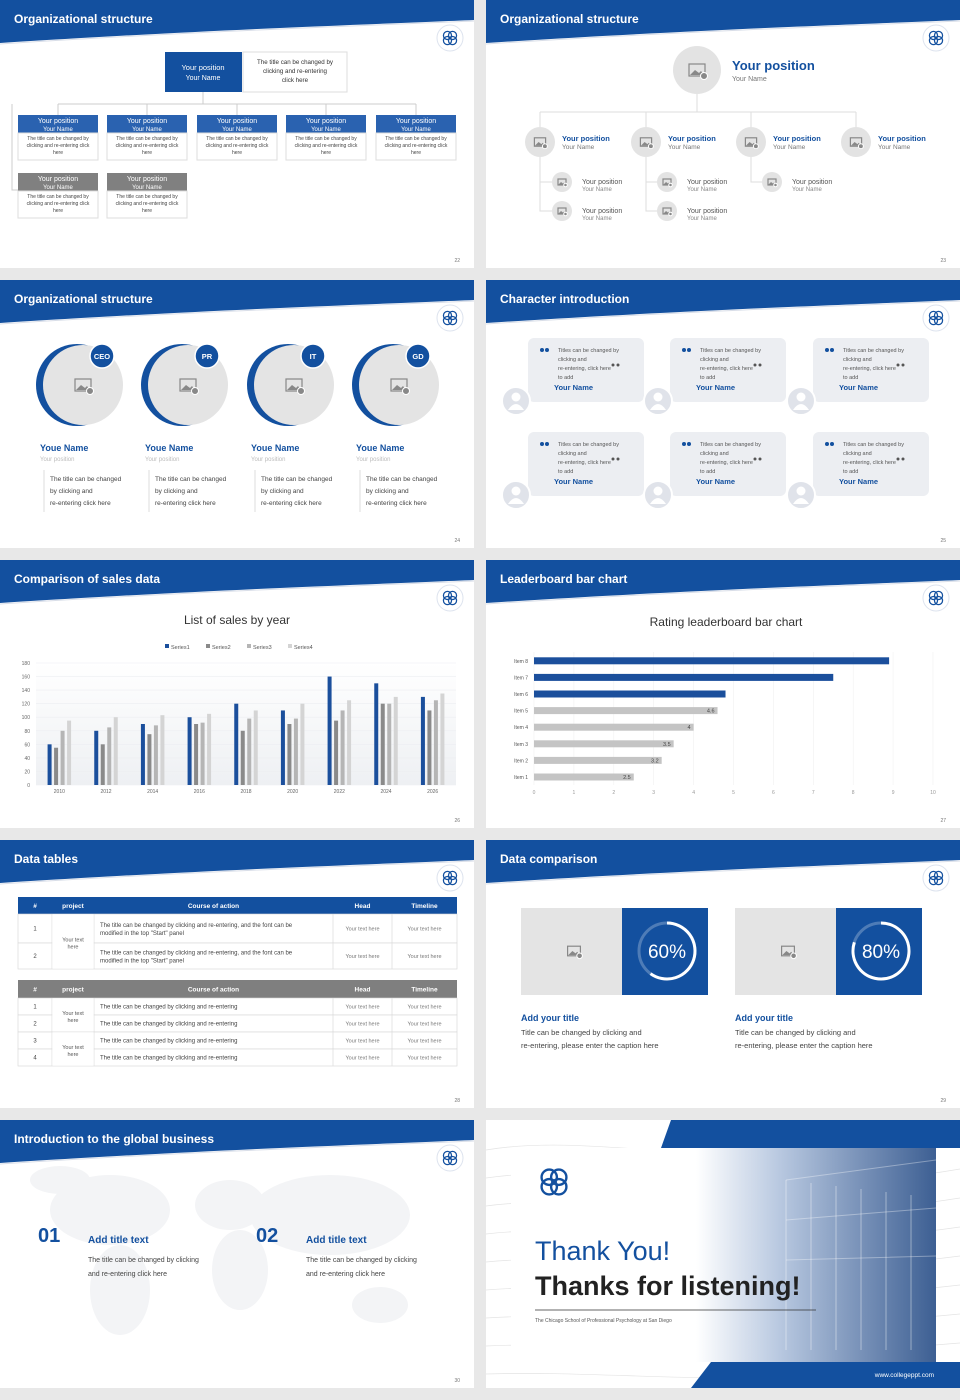 The height and width of the screenshot is (1400, 960). What do you see at coordinates (698, 153) in the screenshot?
I see `connector` at bounding box center [698, 153].